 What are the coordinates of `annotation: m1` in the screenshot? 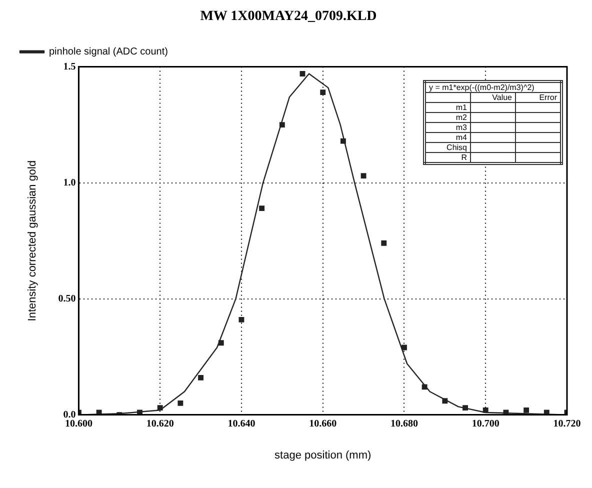 It's located at (447, 107).